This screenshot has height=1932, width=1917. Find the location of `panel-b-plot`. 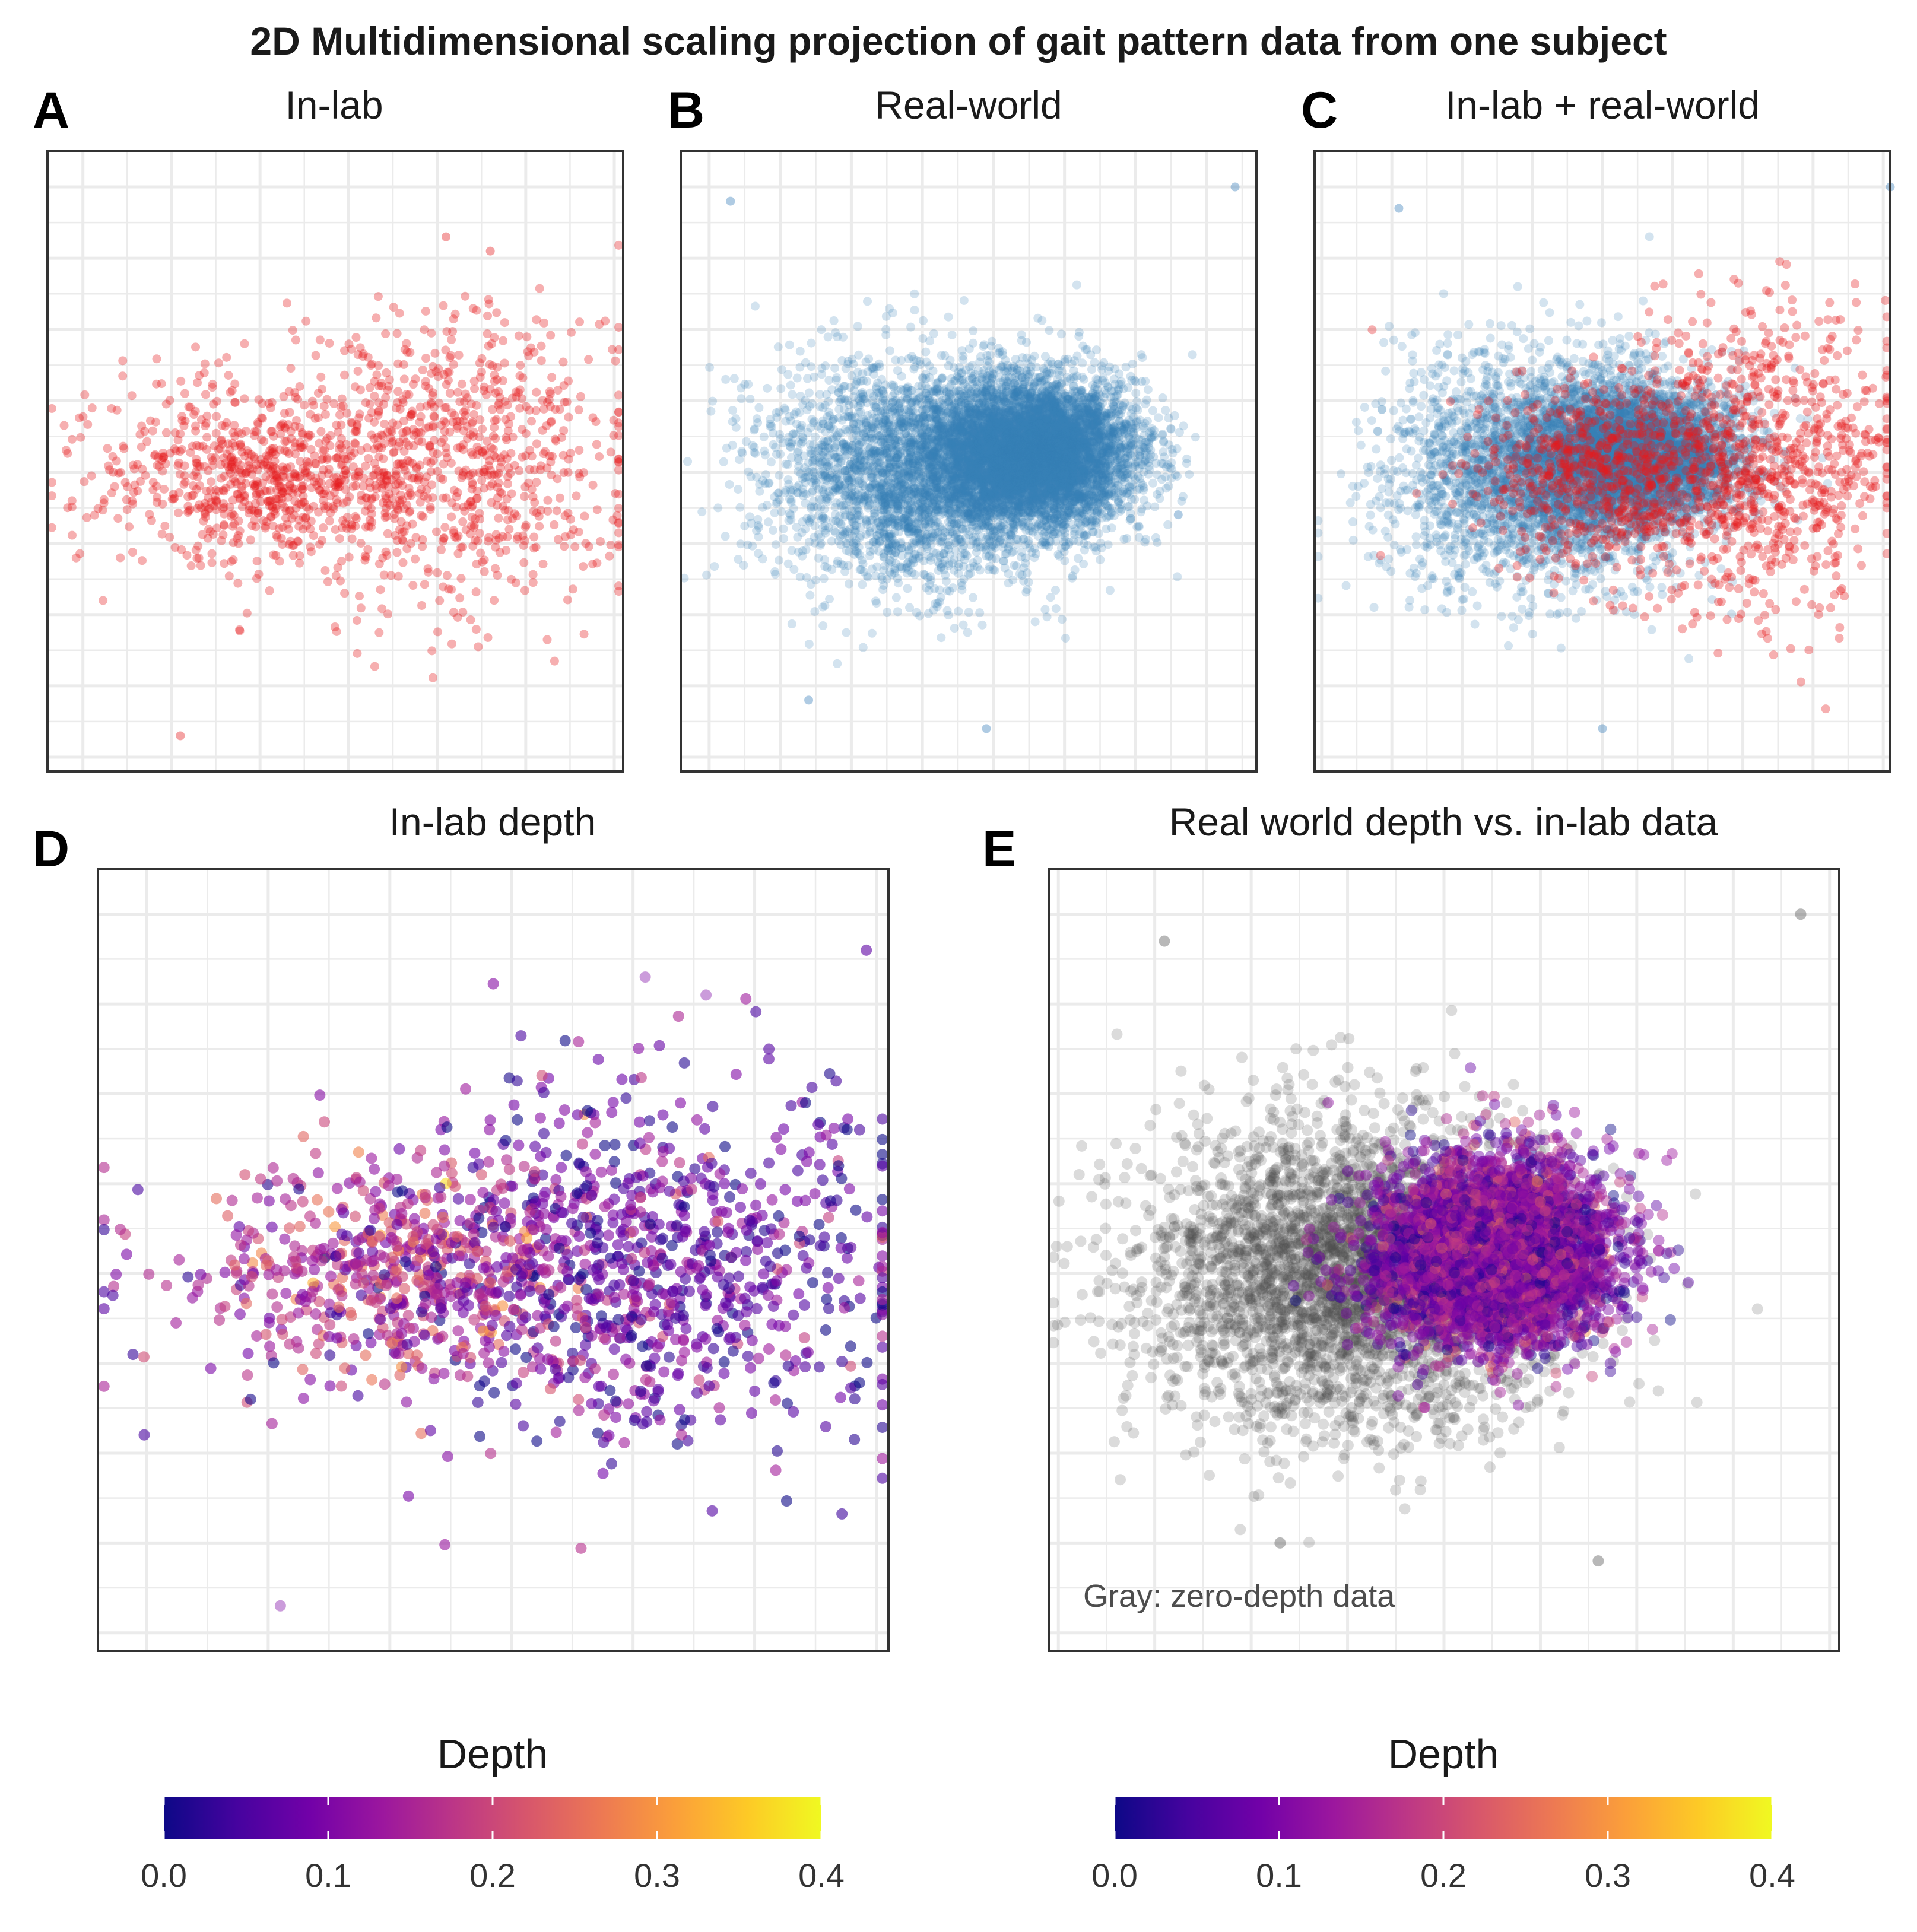

panel-b-plot is located at coordinates (969, 461).